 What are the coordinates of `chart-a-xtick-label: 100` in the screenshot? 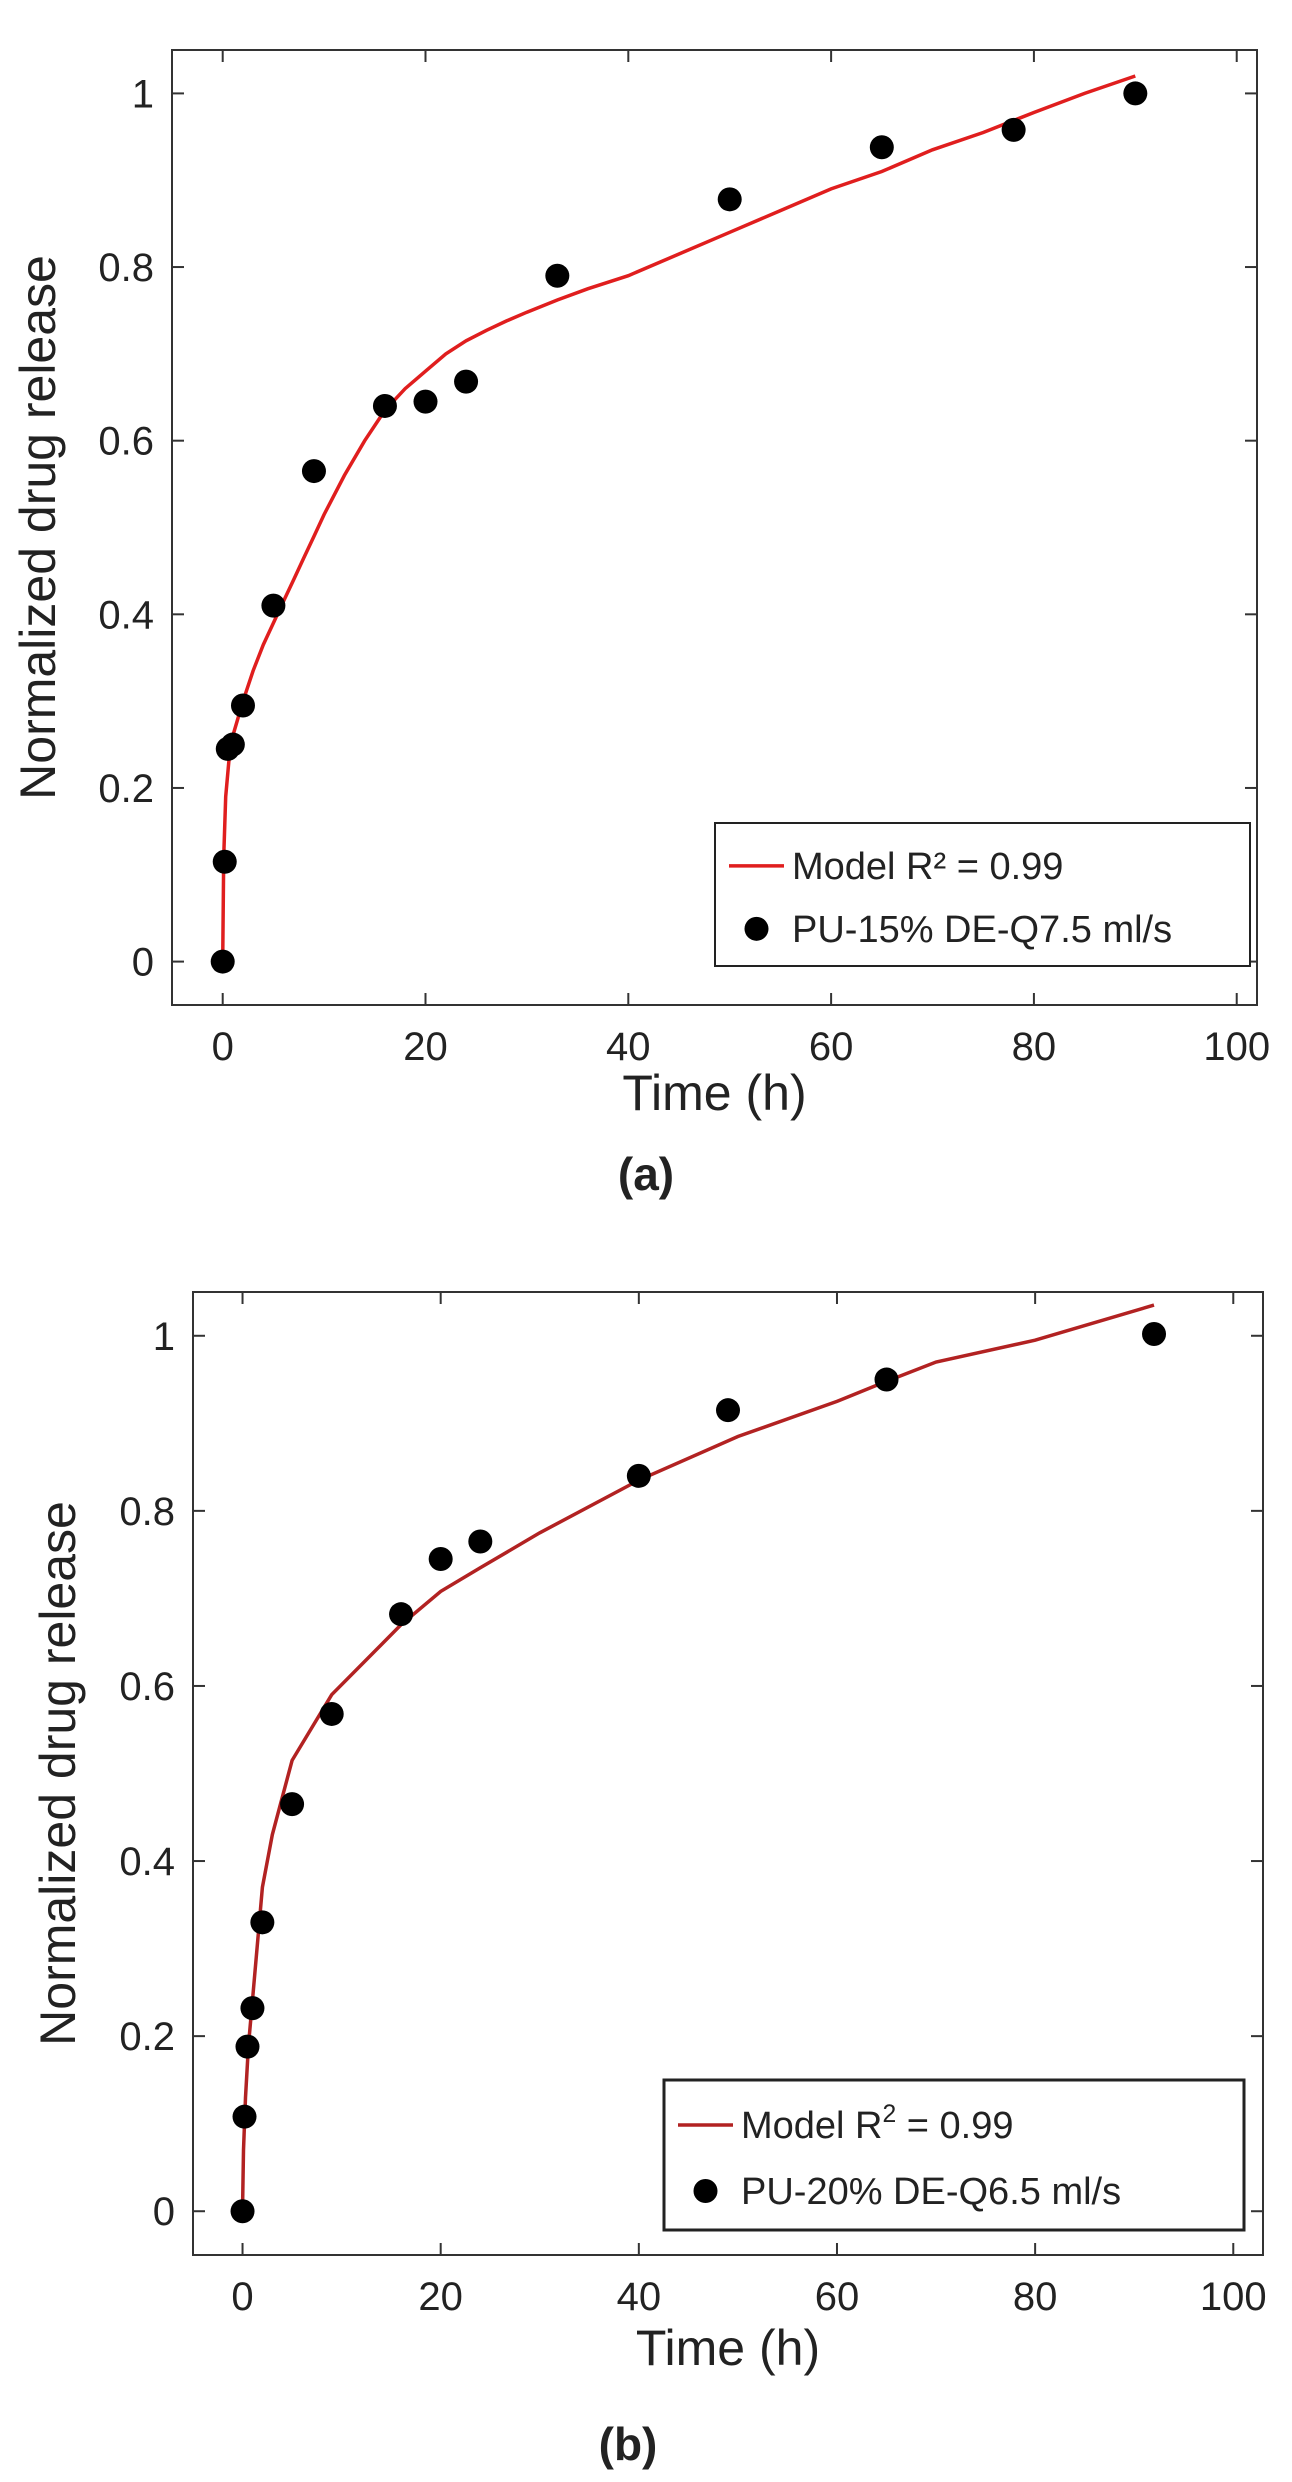 It's located at (1236, 1047).